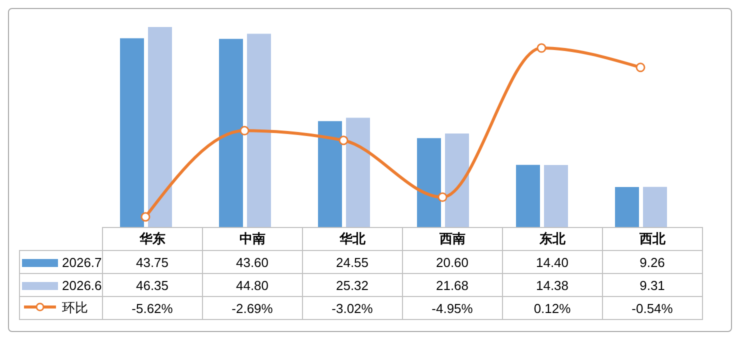 The height and width of the screenshot is (340, 740). Describe the element at coordinates (452, 308) in the screenshot. I see `data-label: -4.95%` at that location.